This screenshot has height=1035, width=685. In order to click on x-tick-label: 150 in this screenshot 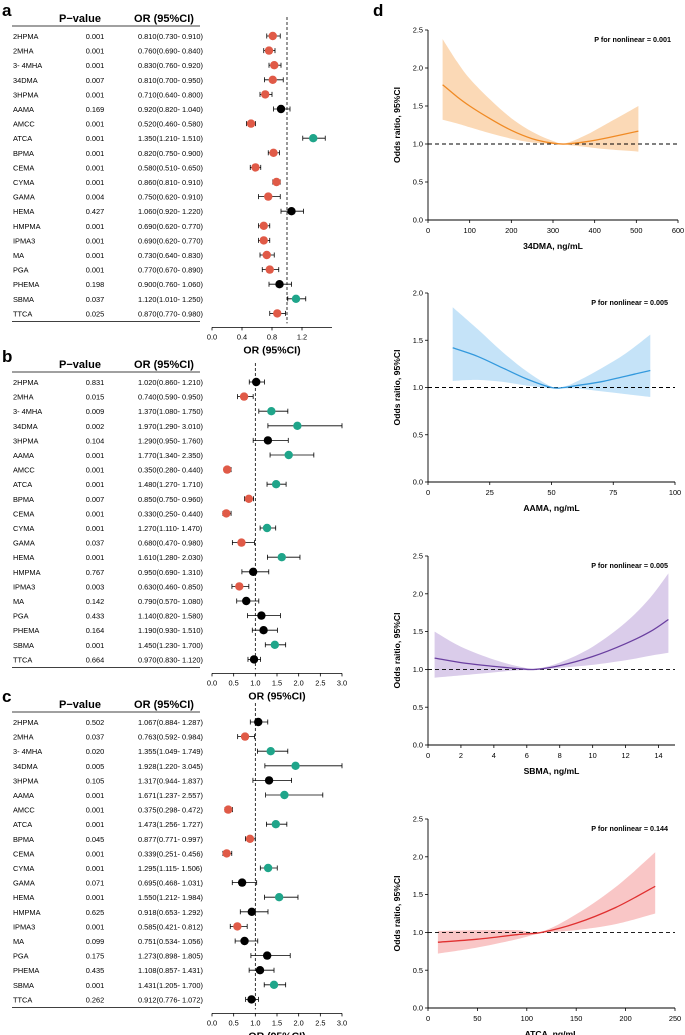, I will do `click(576, 1018)`.